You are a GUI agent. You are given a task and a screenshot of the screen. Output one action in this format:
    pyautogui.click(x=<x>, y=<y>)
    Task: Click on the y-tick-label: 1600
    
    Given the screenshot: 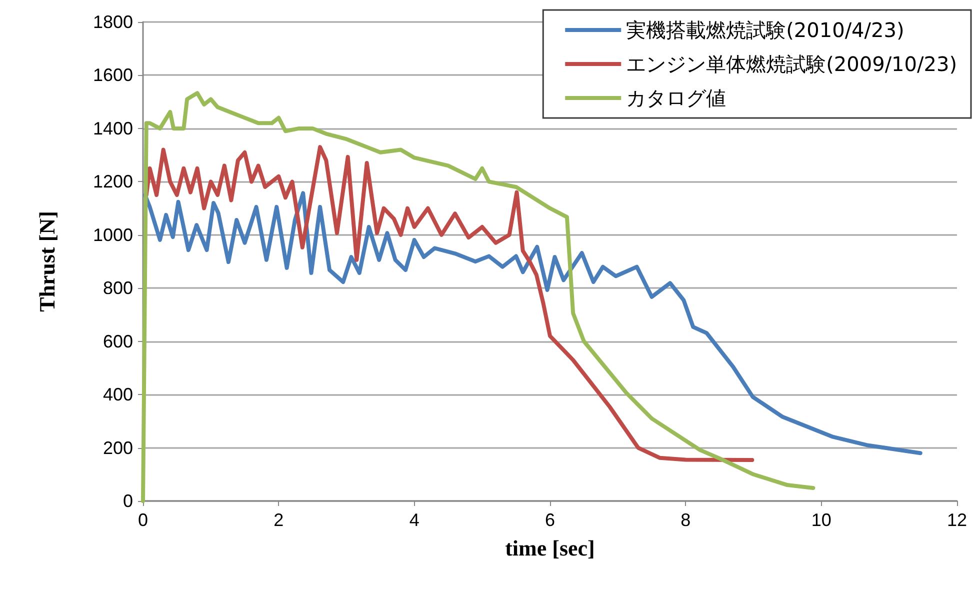 What is the action you would take?
    pyautogui.click(x=112, y=75)
    